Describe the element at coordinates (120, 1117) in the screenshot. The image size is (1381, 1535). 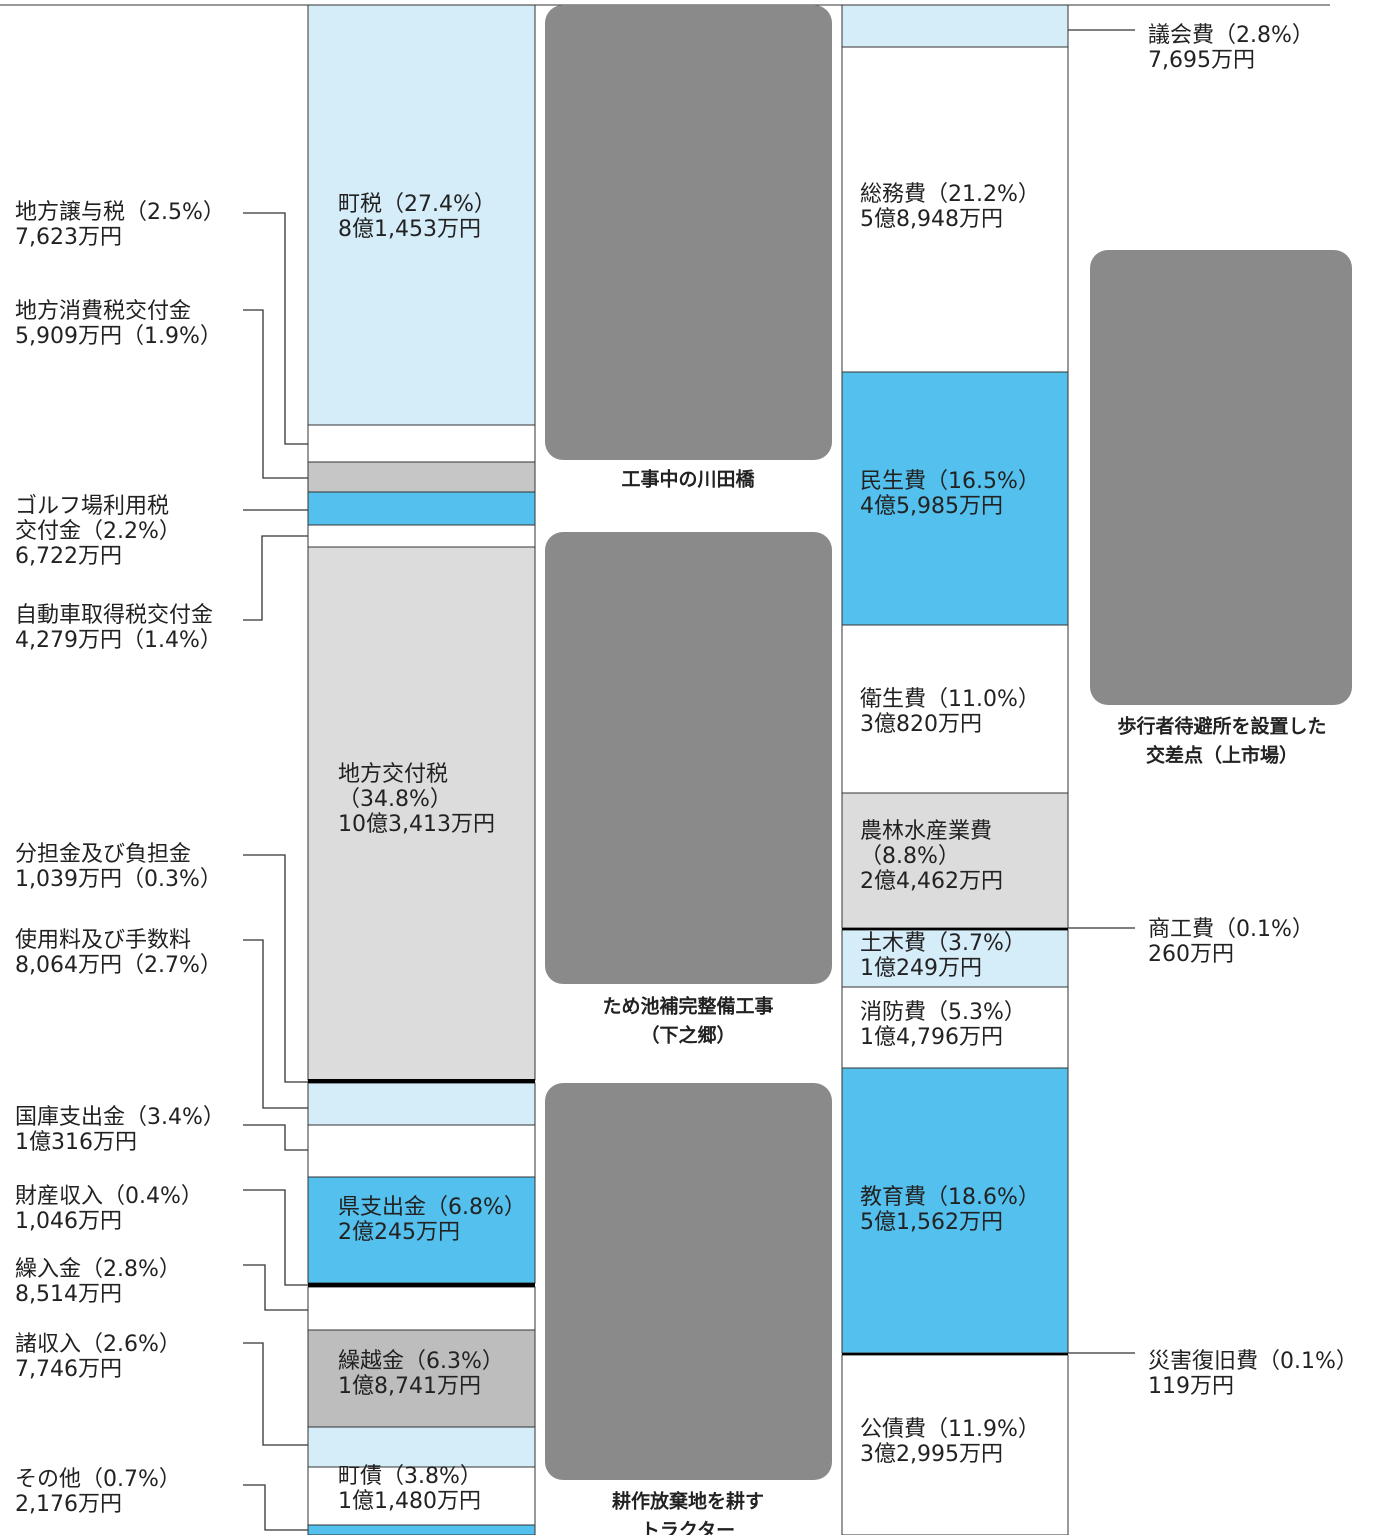
I see `label: 国庫支出金（3.4%）` at that location.